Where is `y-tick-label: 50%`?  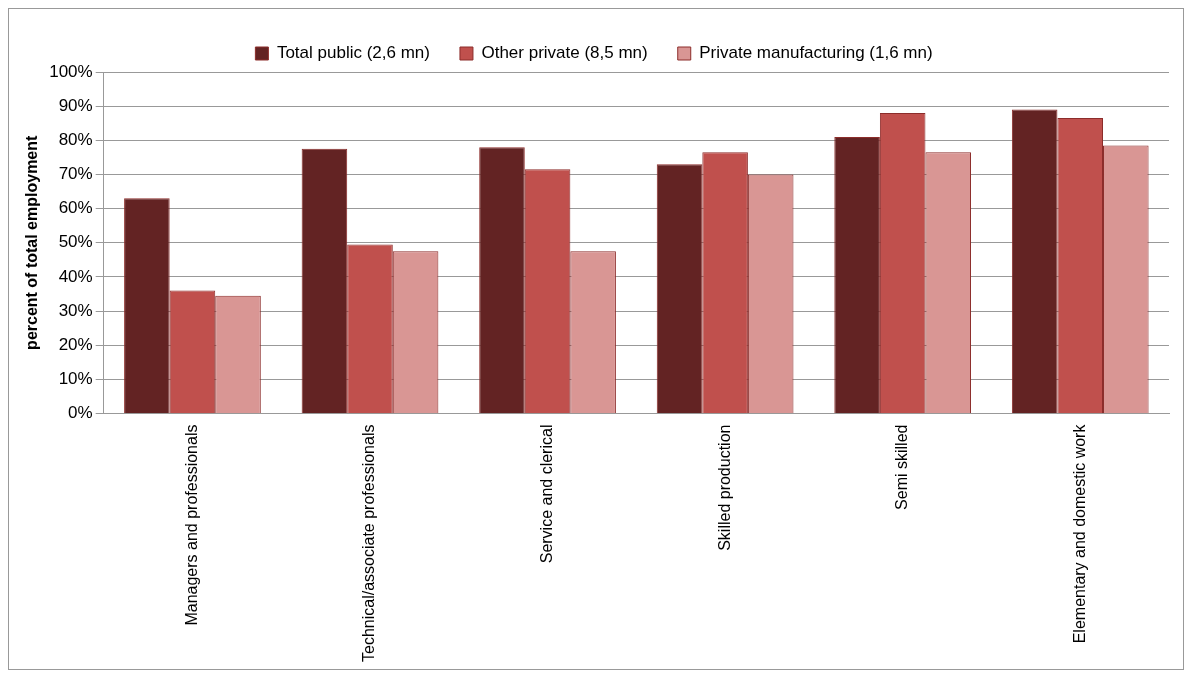
y-tick-label: 50% is located at coordinates (75, 242).